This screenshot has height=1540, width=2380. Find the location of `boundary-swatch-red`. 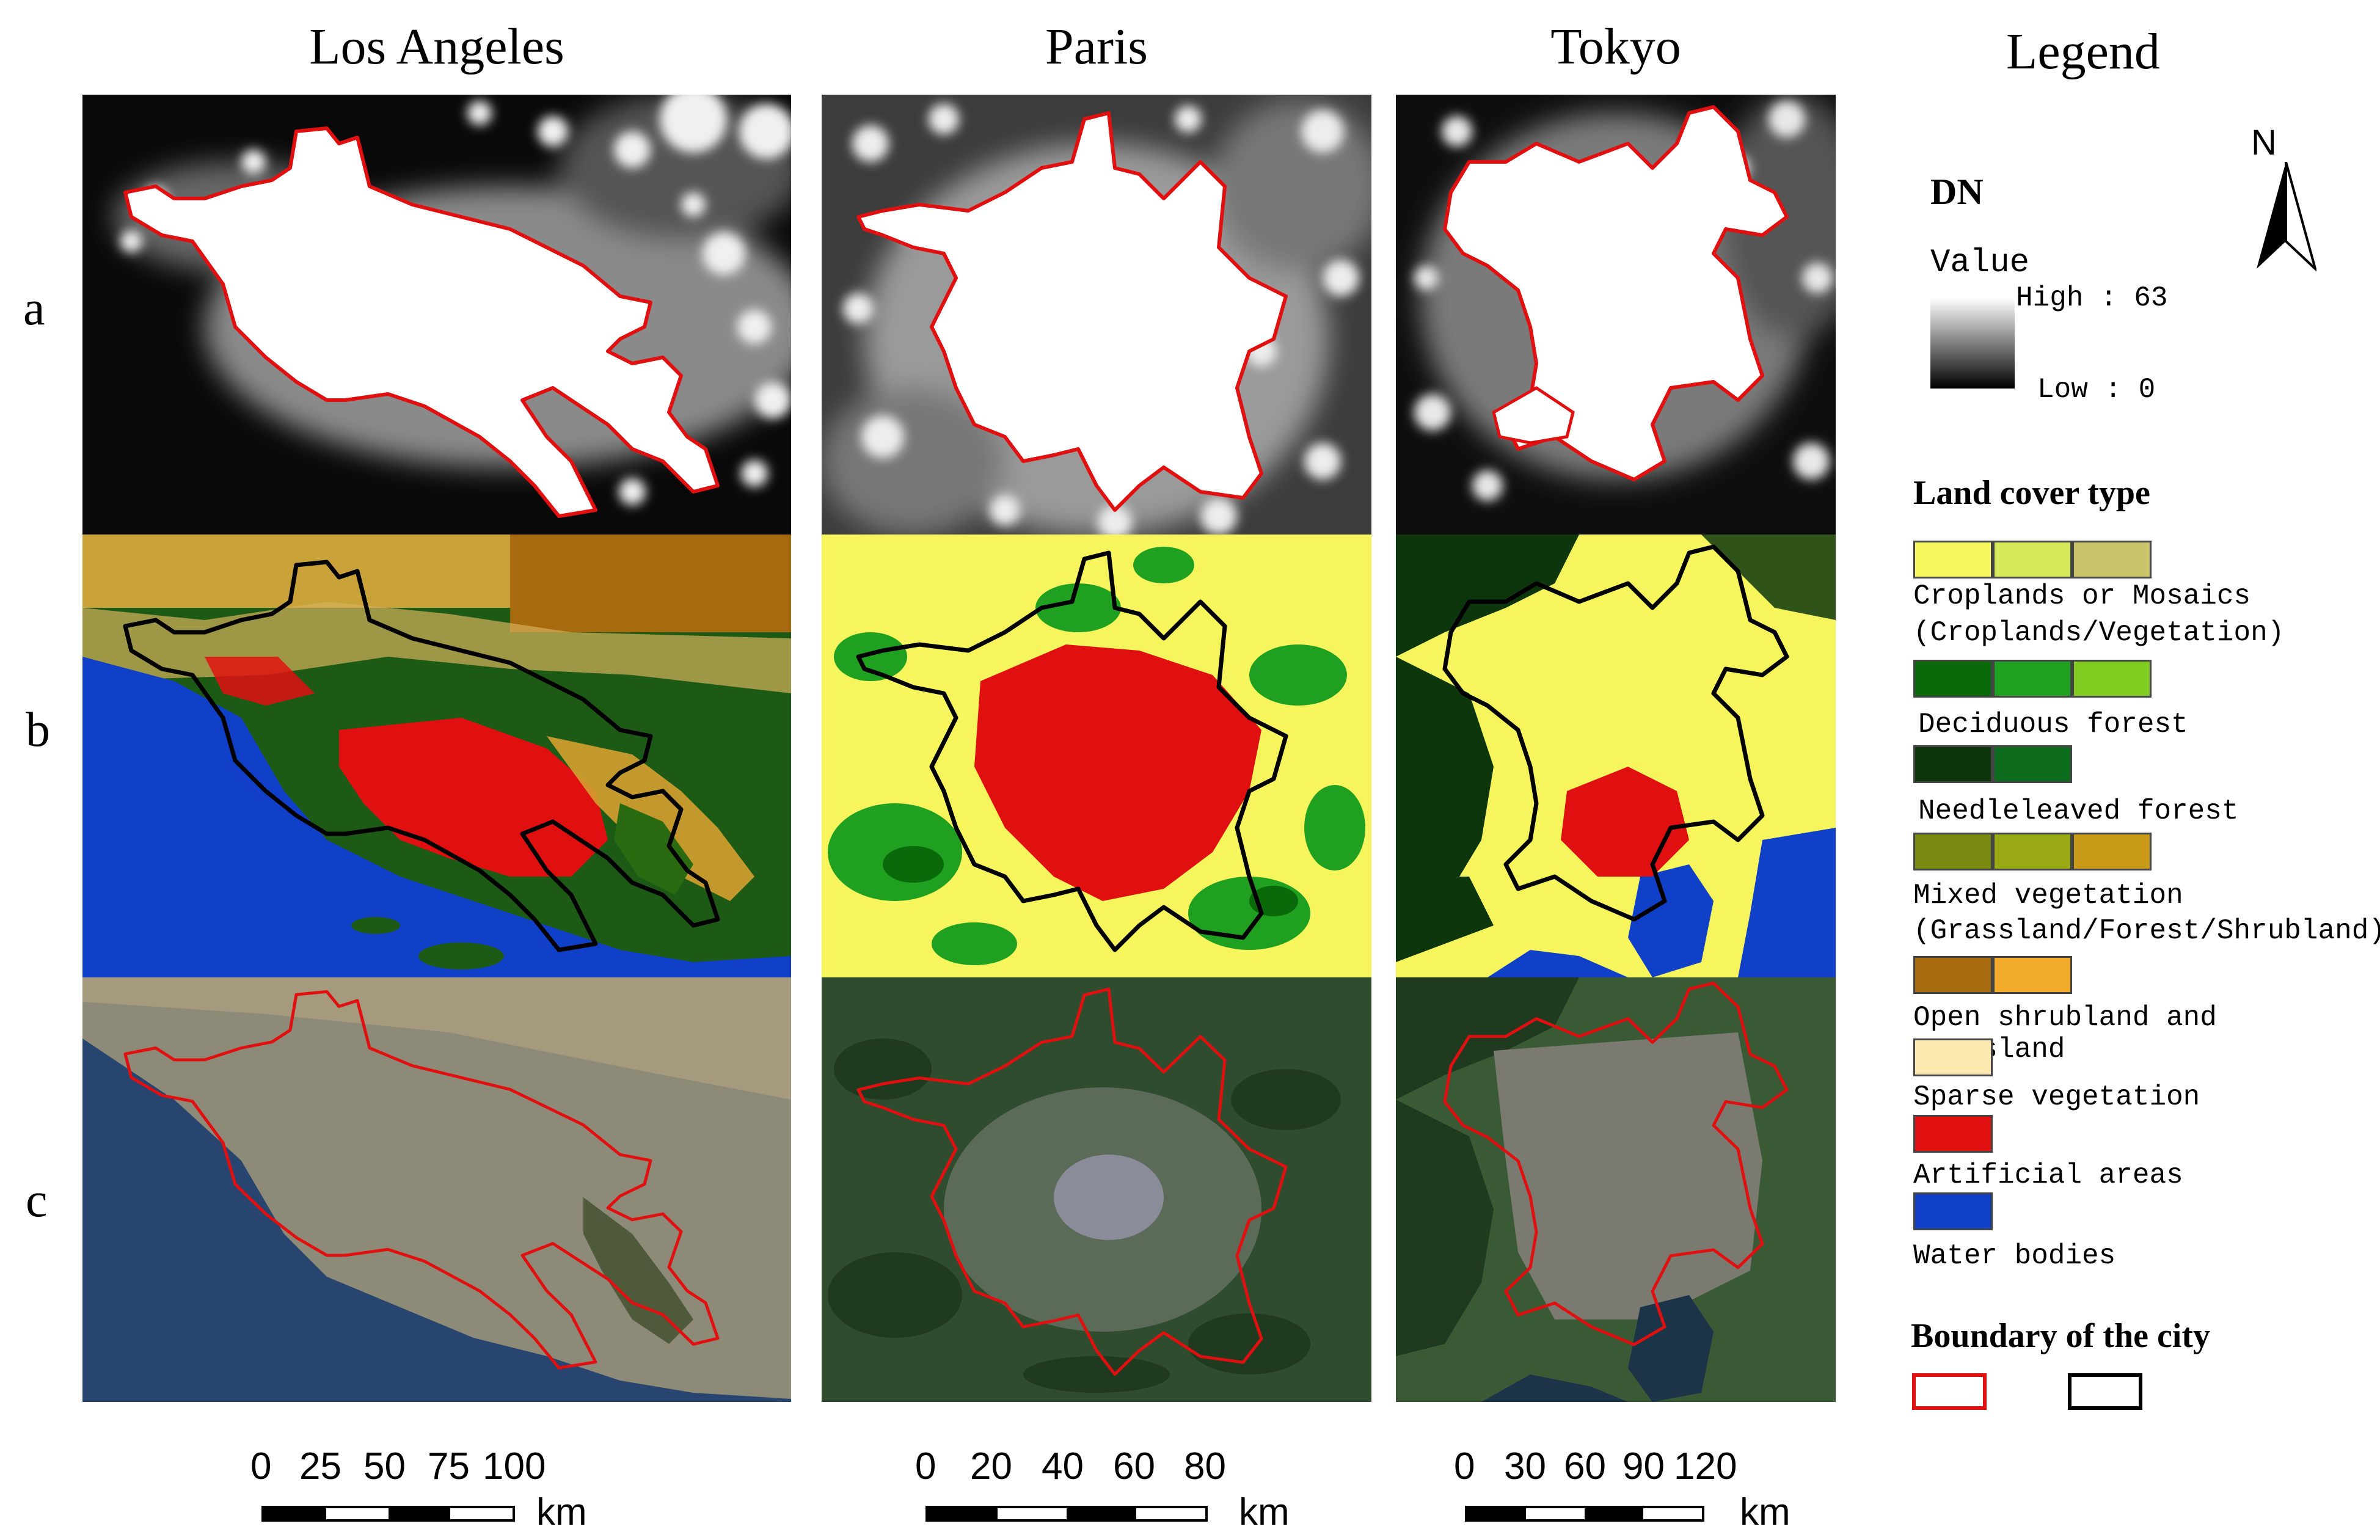

boundary-swatch-red is located at coordinates (1949, 1391).